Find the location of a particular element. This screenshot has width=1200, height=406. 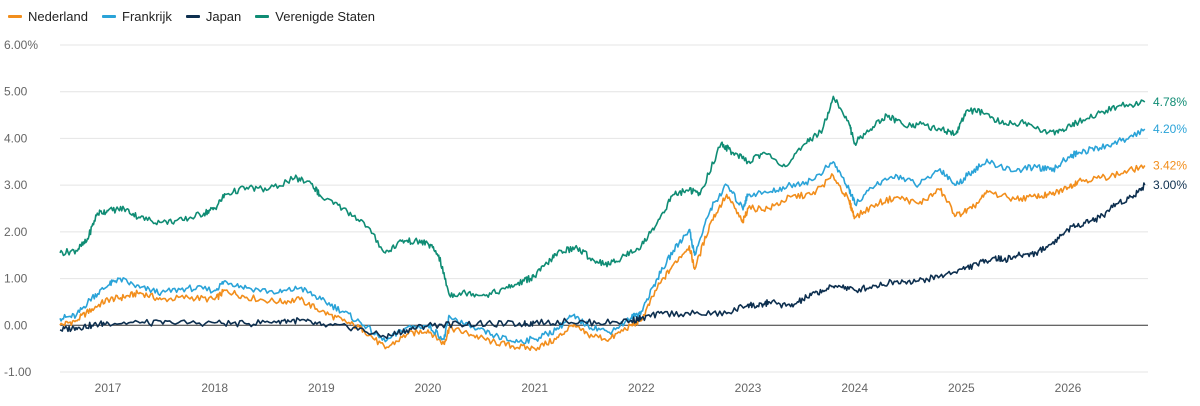

legend-item: Japan is located at coordinates (213, 16).